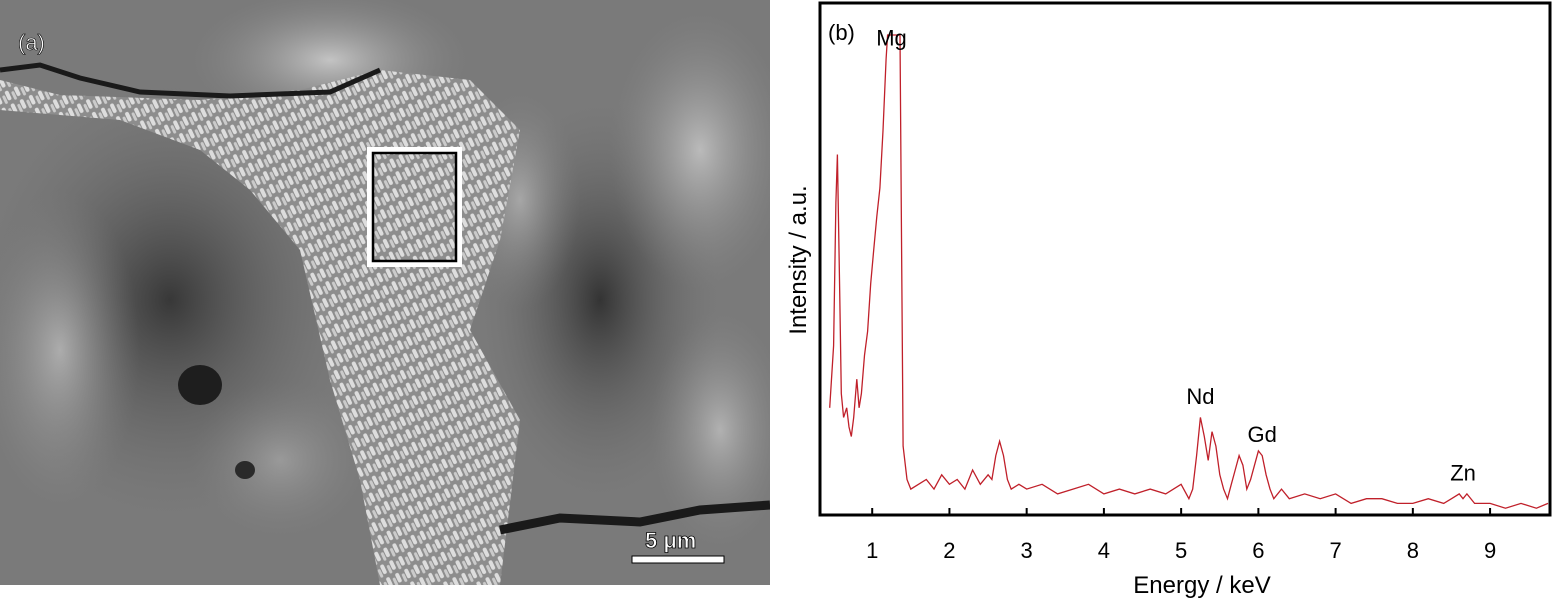  Describe the element at coordinates (891, 37) in the screenshot. I see `peak-label-mg: Mg` at that location.